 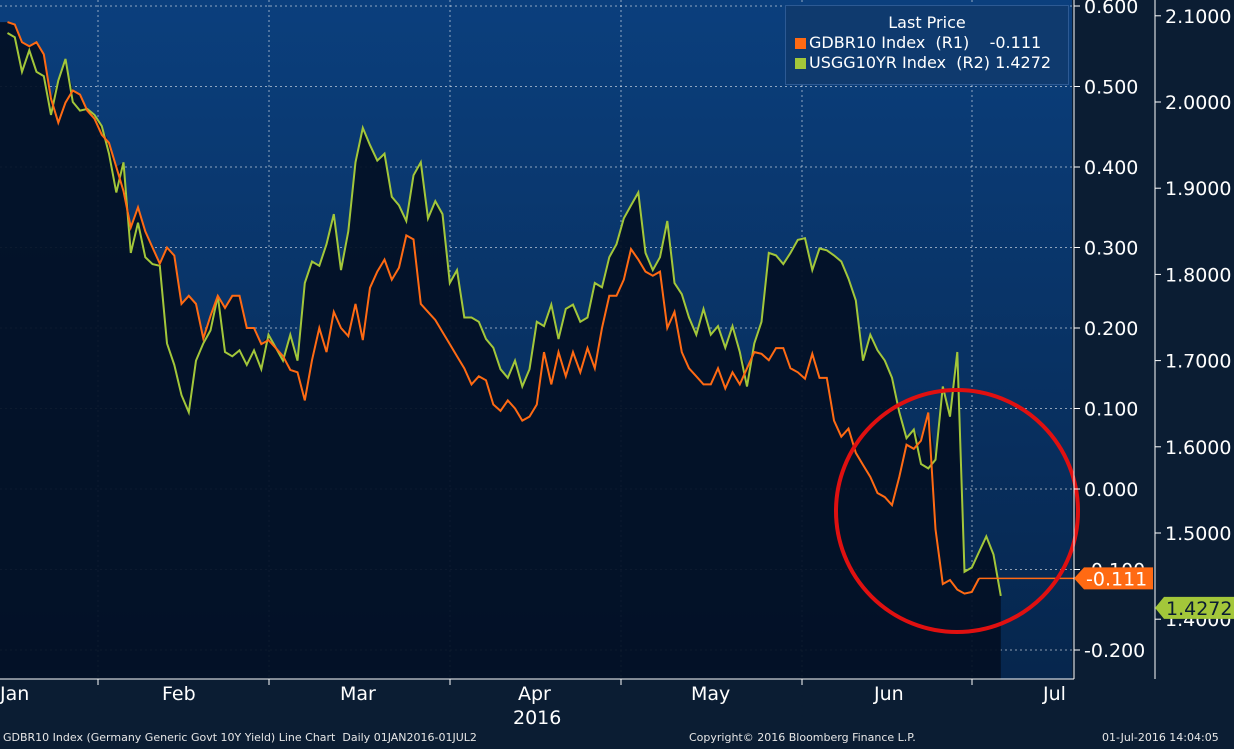 I want to click on r2-tick-label: 2.1000, so click(x=1198, y=17).